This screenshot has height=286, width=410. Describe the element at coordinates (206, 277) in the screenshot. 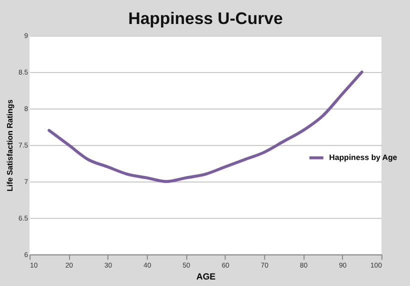

I see `x-axis-title: AGE` at that location.